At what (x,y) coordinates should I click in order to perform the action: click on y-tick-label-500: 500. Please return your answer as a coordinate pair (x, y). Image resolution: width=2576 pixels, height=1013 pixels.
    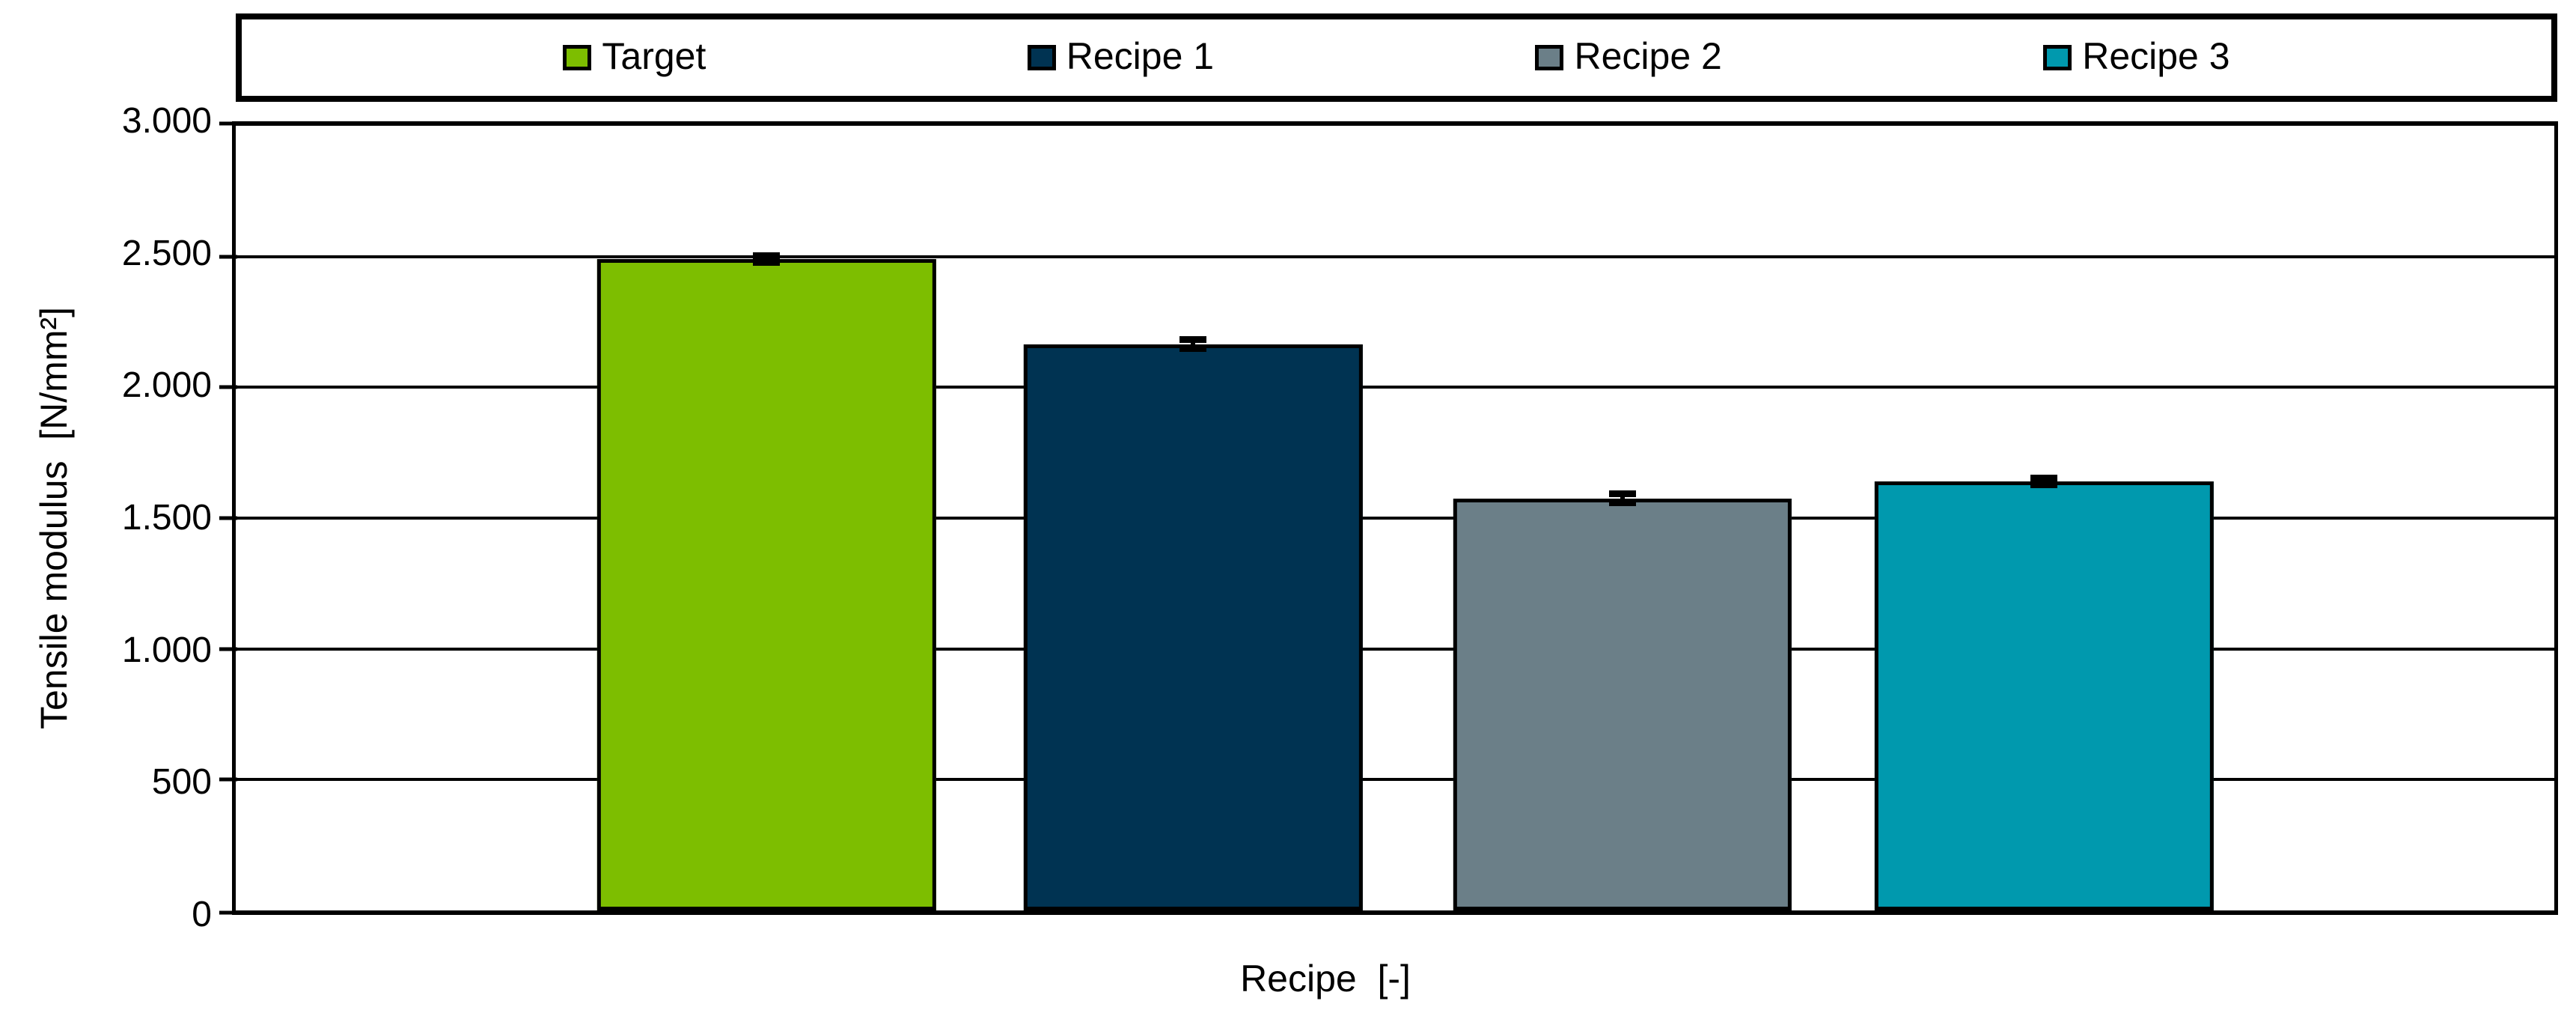
    Looking at the image, I should click on (181, 783).